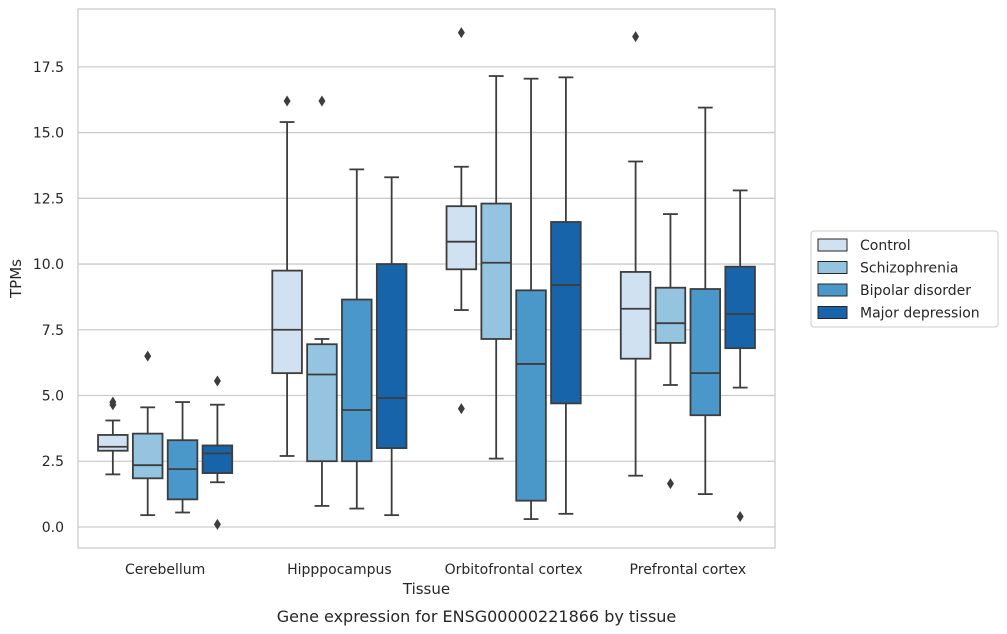 The width and height of the screenshot is (1007, 634). I want to click on y-tick-label: 0.0, so click(53, 528).